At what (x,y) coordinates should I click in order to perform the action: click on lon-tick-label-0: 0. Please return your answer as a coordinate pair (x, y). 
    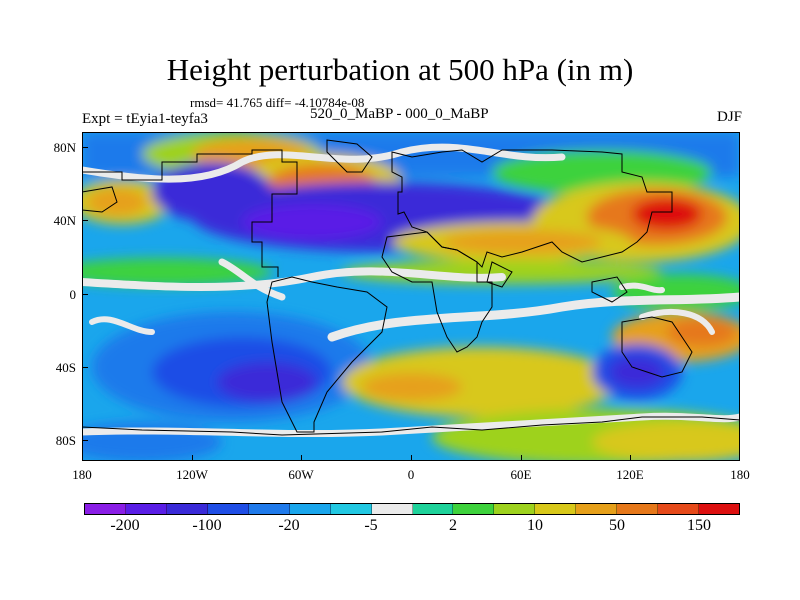
    Looking at the image, I should click on (411, 474).